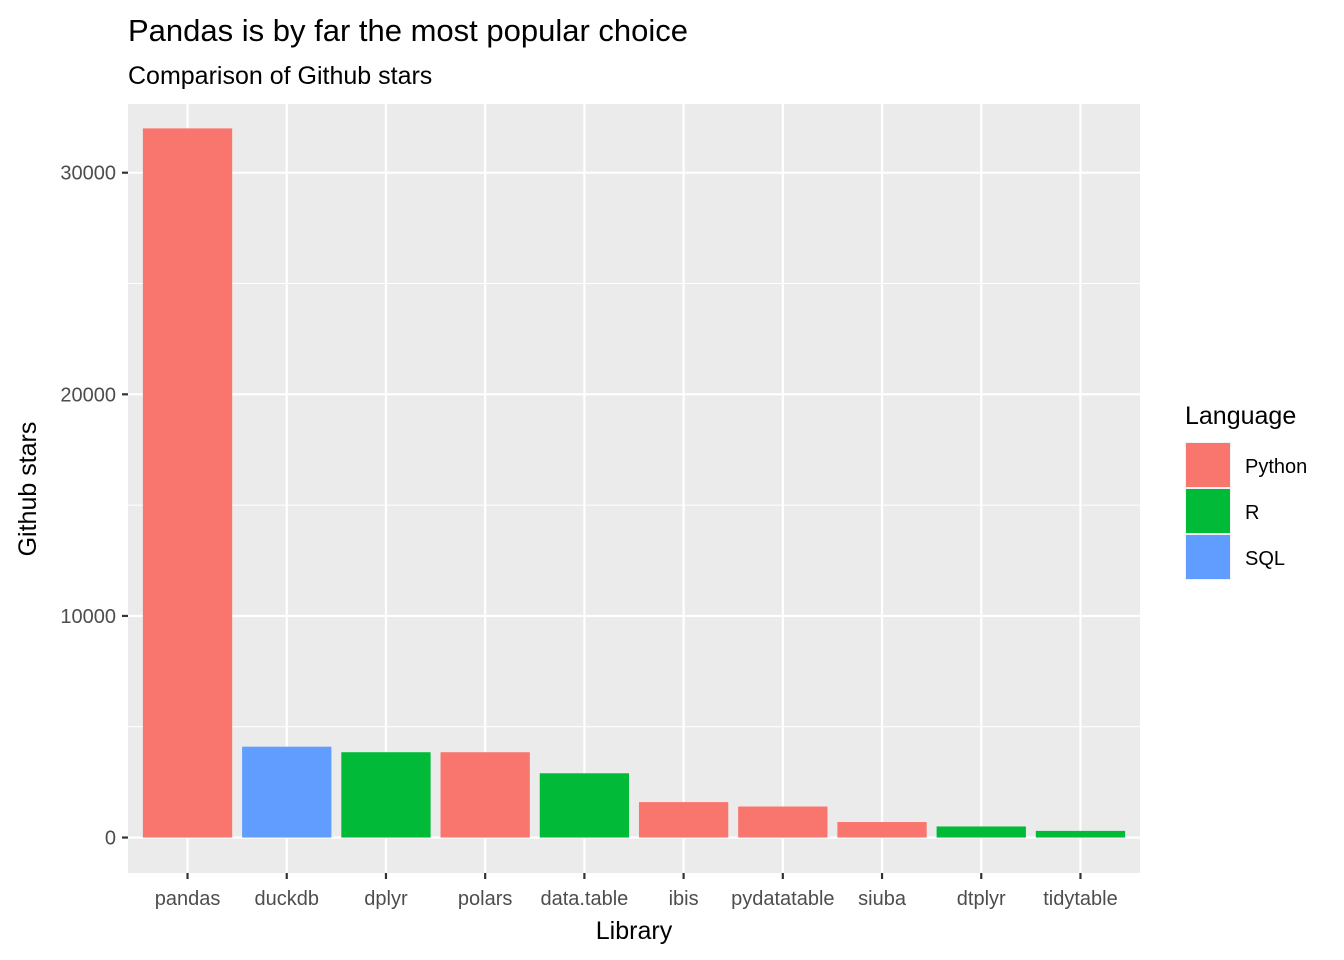 The height and width of the screenshot is (960, 1344). What do you see at coordinates (386, 899) in the screenshot?
I see `x-tick-label: dplyr` at bounding box center [386, 899].